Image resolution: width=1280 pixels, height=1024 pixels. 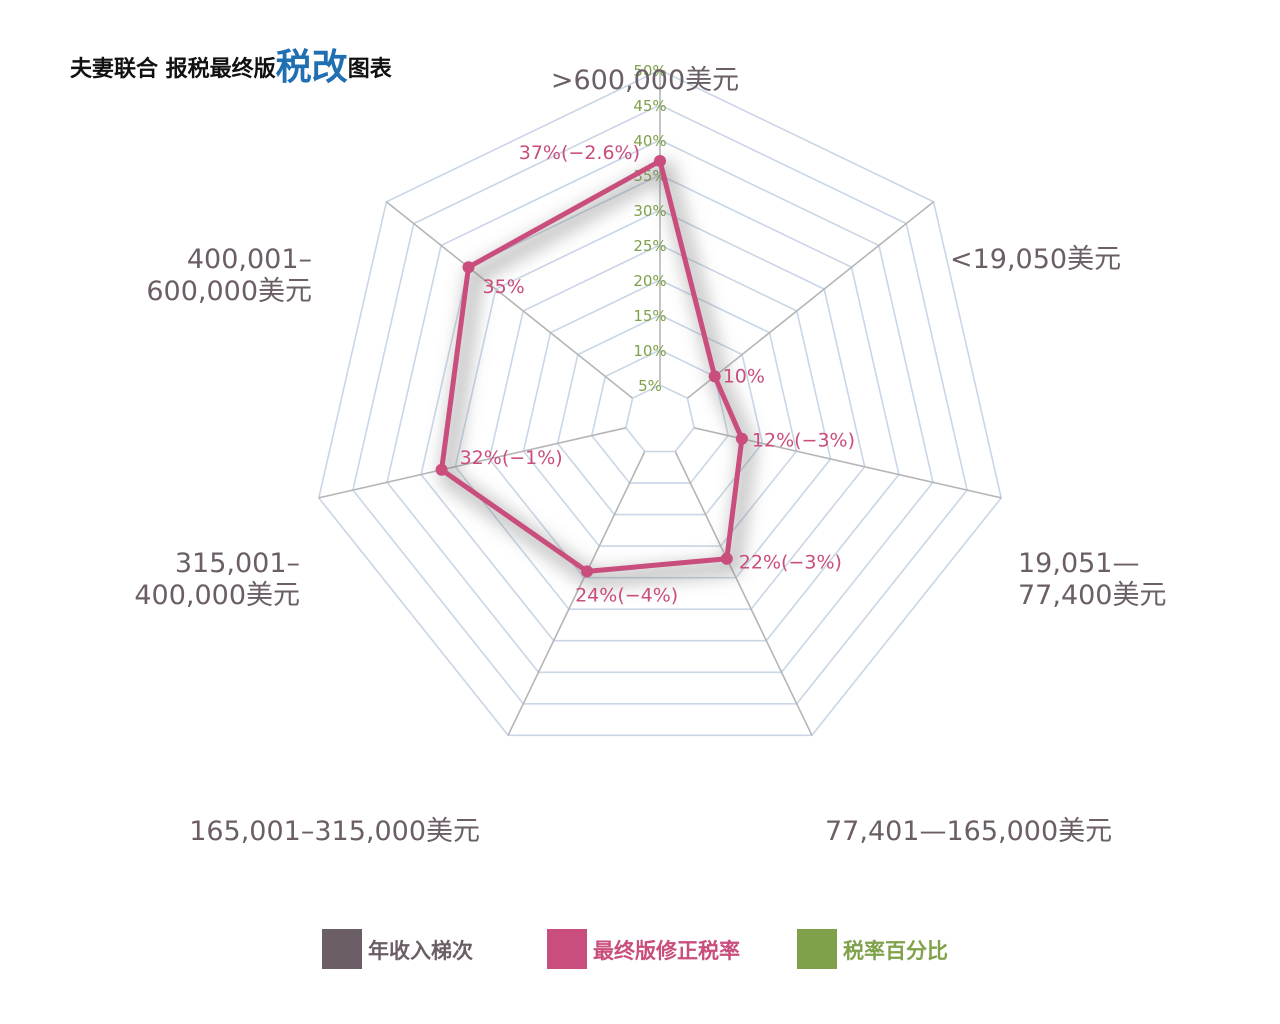 I want to click on axis-label-4: 165,001–315,000美元, so click(x=334, y=831).